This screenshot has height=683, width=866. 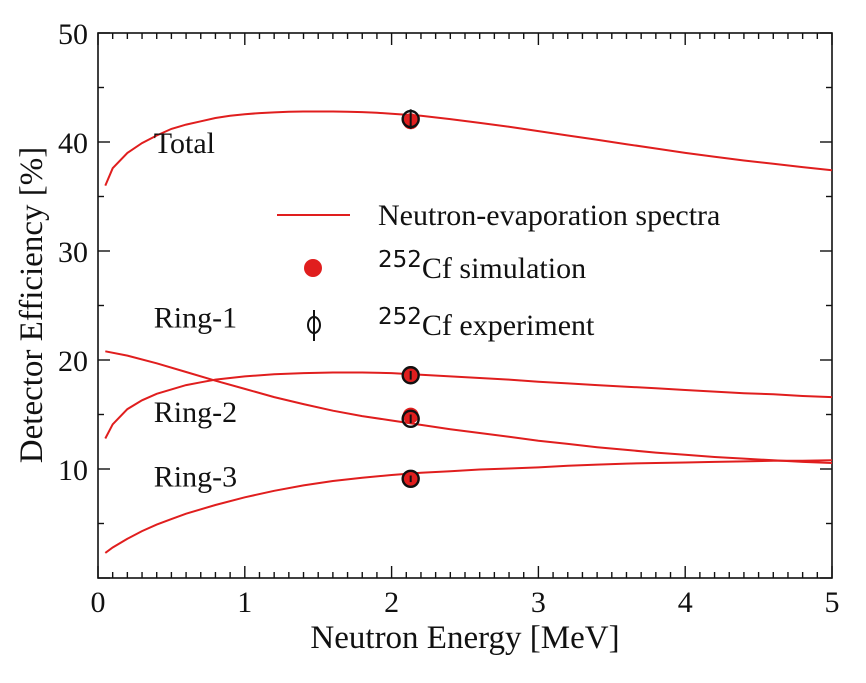 I want to click on x-tick-label: 2, so click(x=391, y=602).